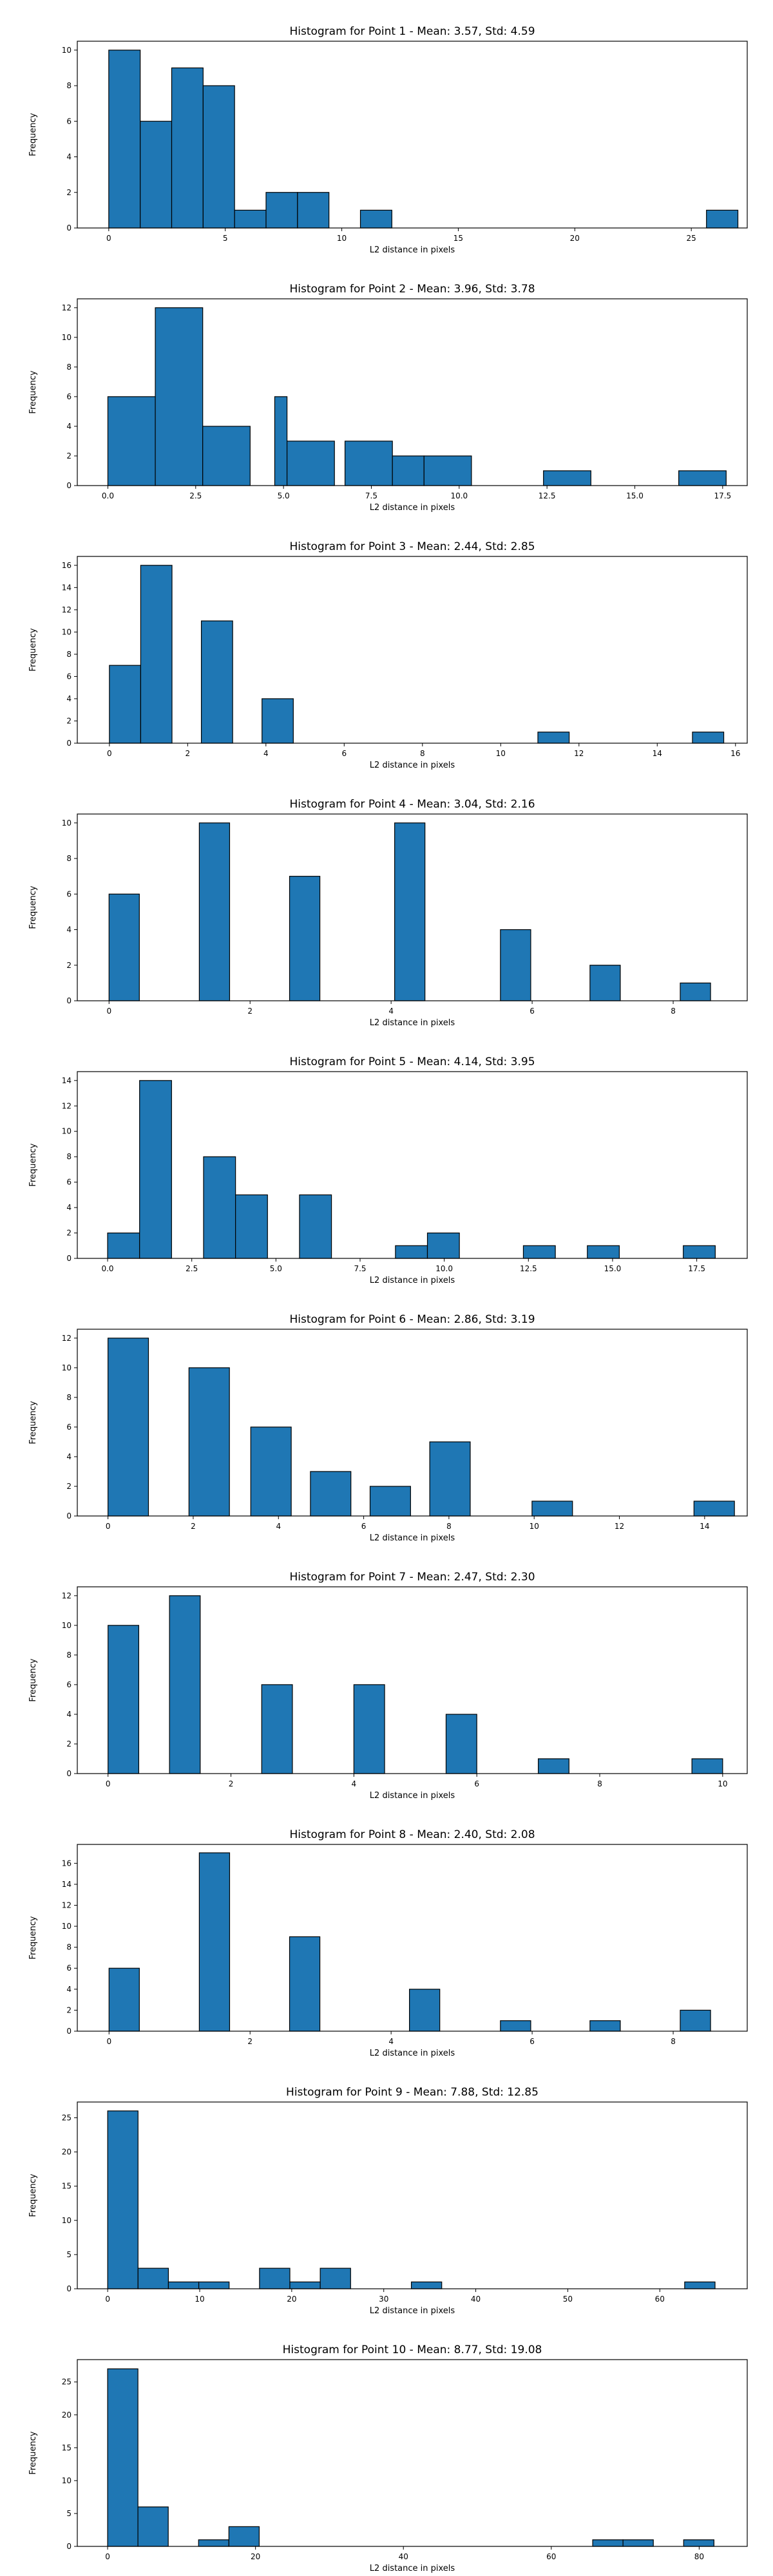 This screenshot has height=2576, width=773. What do you see at coordinates (723, 496) in the screenshot?
I see `x-tick-label: 17.5` at bounding box center [723, 496].